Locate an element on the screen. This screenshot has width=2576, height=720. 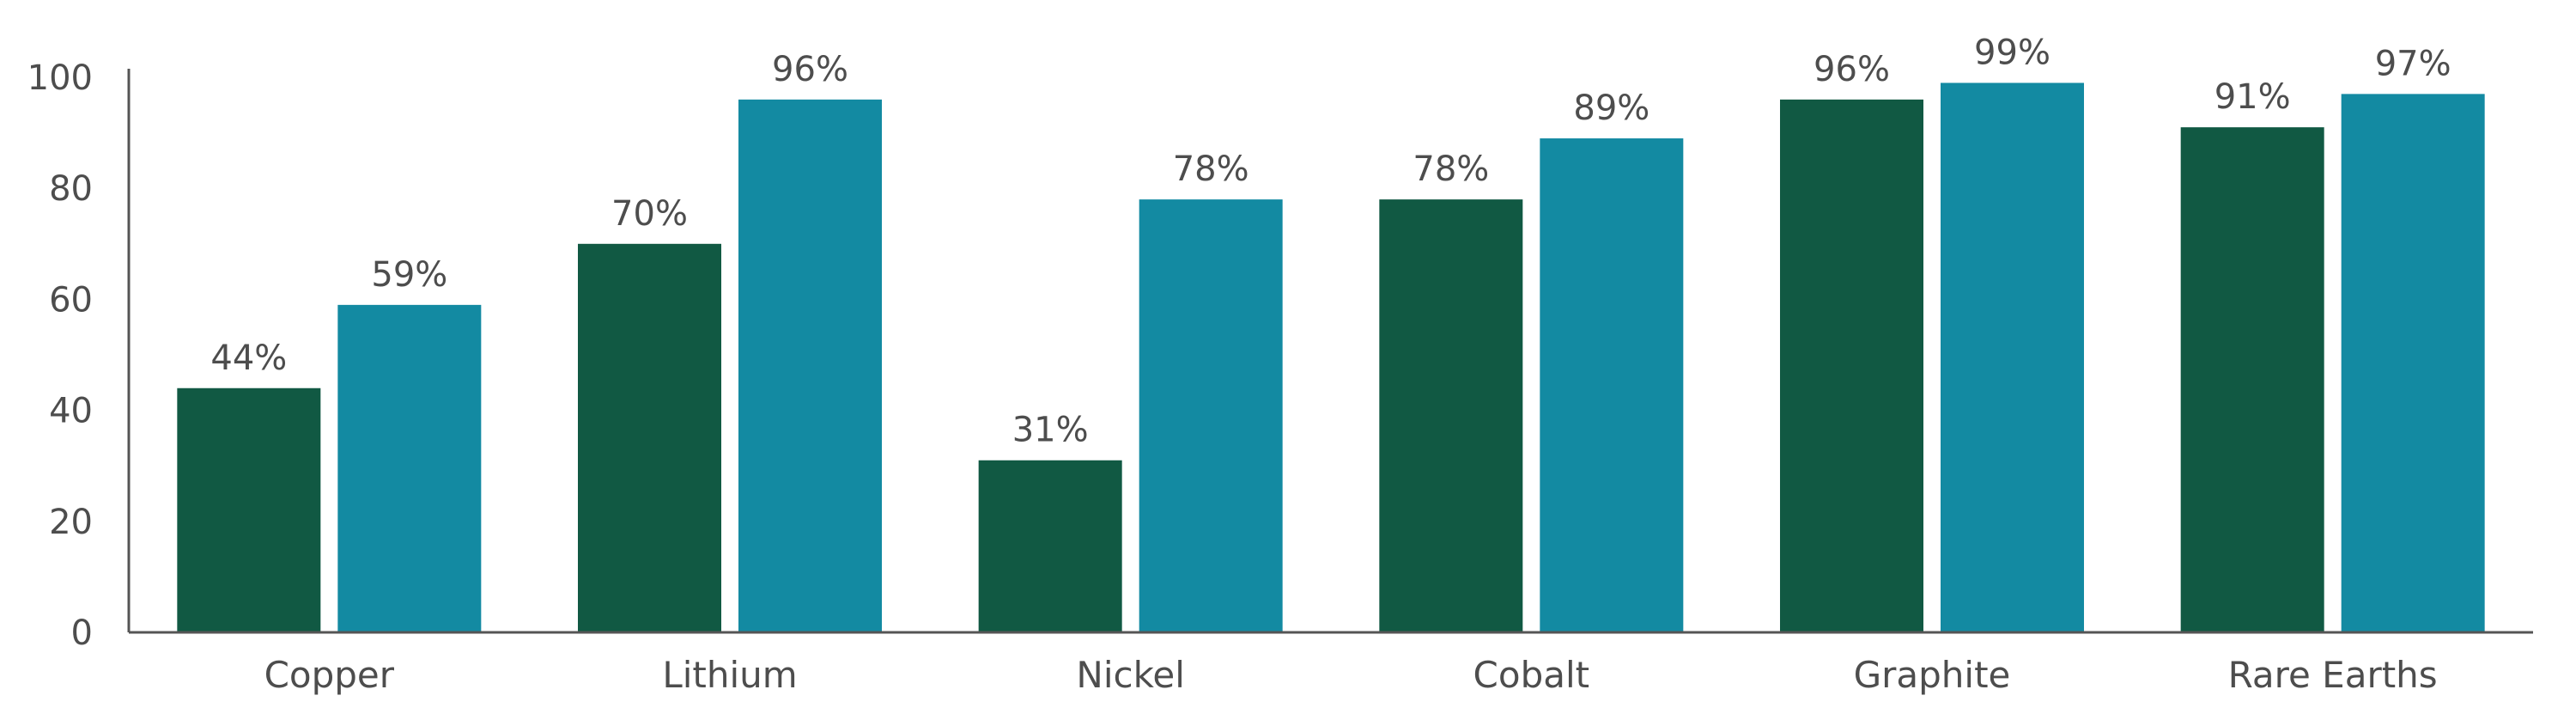
x-axis-category-label: Graphite is located at coordinates (1932, 675).